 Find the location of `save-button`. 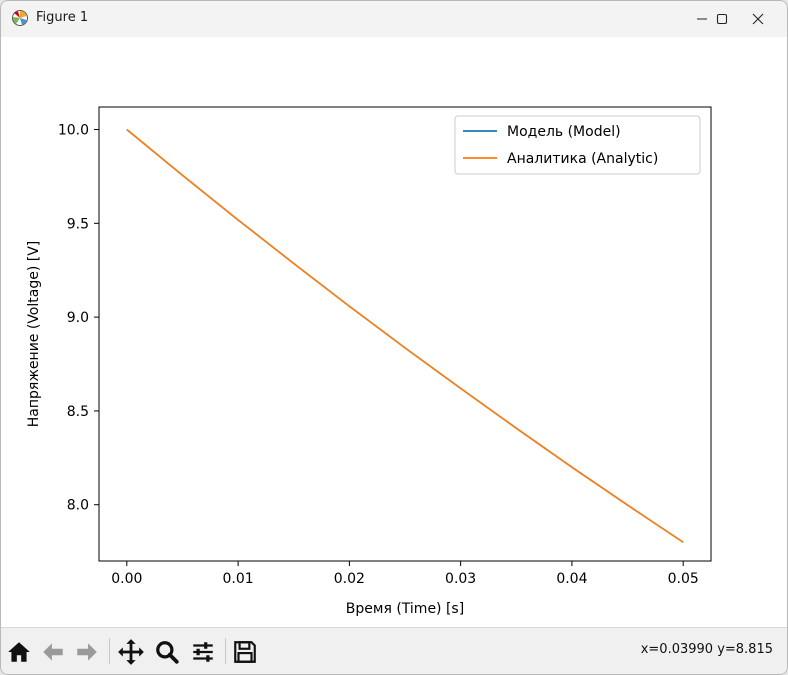

save-button is located at coordinates (245, 652).